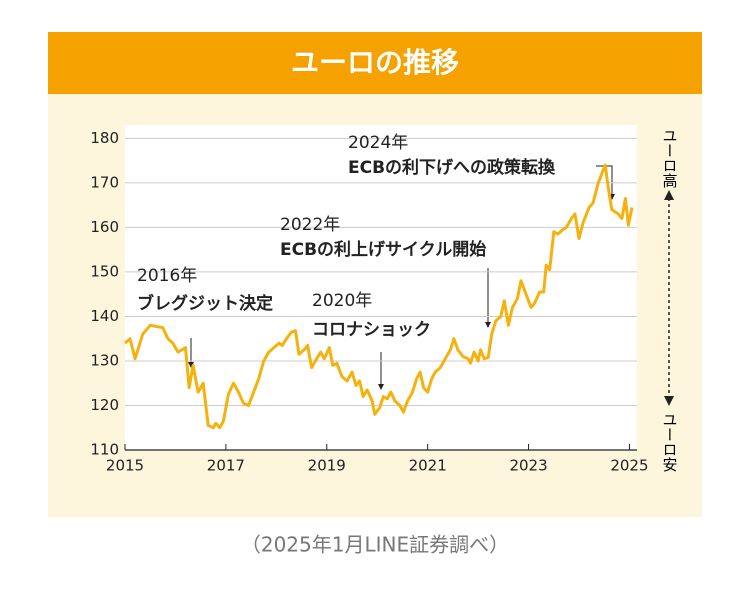 Image resolution: width=750 pixels, height=600 pixels. What do you see at coordinates (528, 466) in the screenshot?
I see `x-tick-label: 2023` at bounding box center [528, 466].